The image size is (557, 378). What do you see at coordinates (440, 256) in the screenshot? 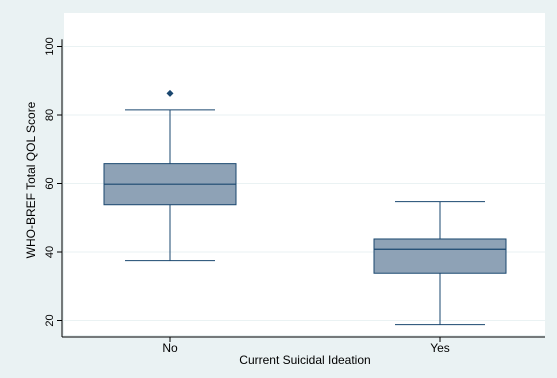
I see `iqr-box` at bounding box center [440, 256].